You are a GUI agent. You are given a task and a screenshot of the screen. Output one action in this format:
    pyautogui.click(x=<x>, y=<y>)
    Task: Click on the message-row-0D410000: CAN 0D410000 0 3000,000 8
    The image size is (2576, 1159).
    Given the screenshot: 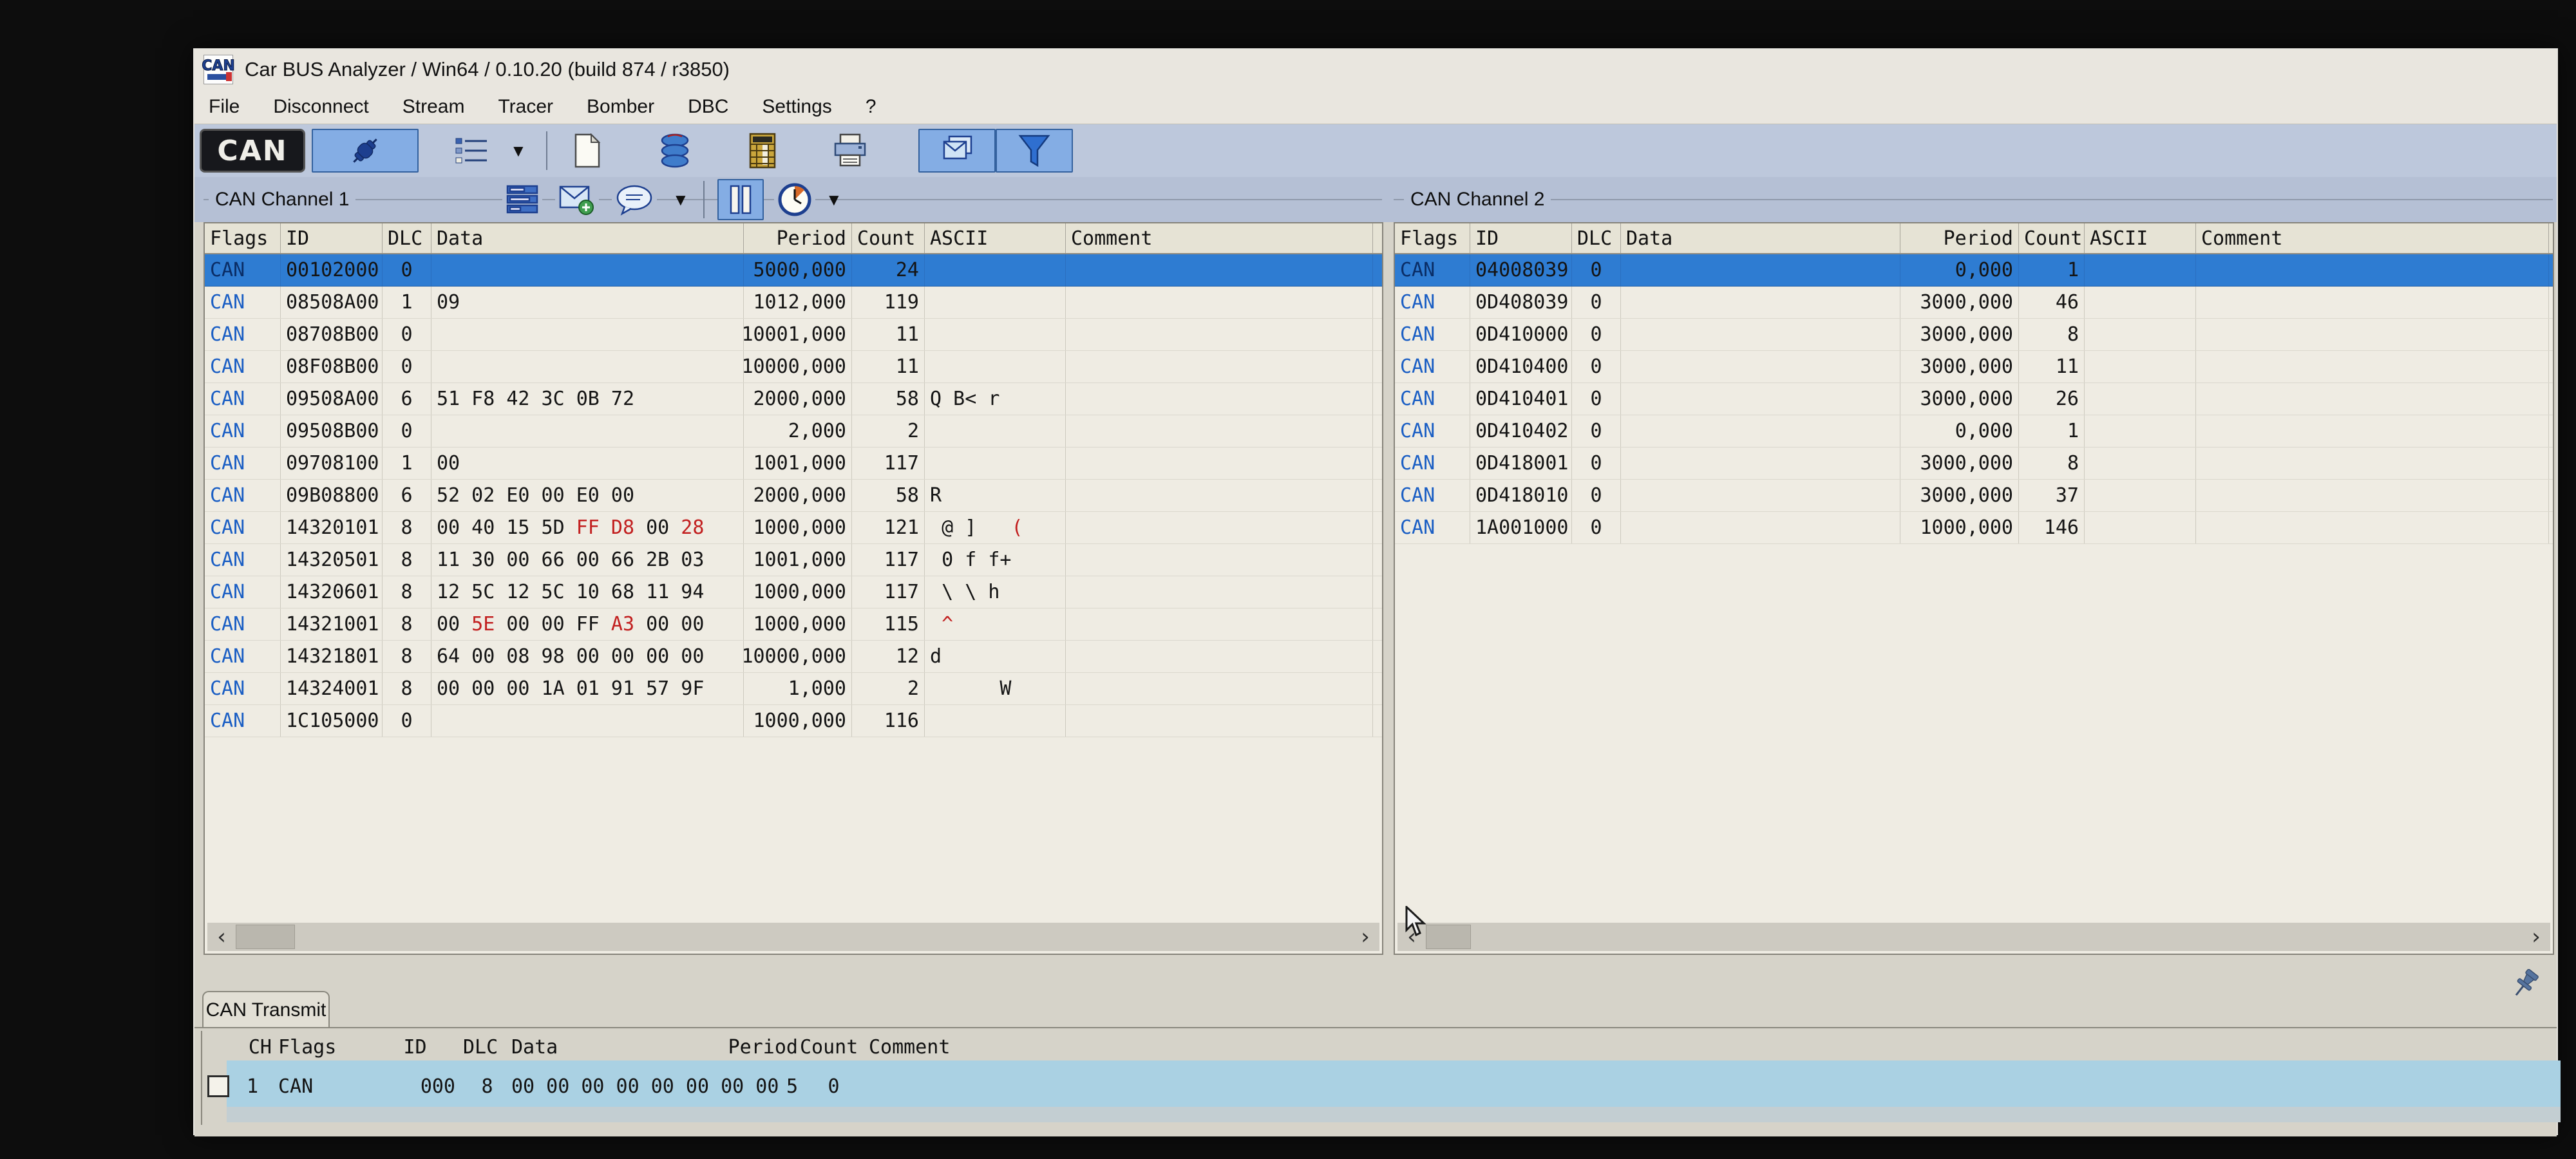 What is the action you would take?
    pyautogui.click(x=1974, y=335)
    